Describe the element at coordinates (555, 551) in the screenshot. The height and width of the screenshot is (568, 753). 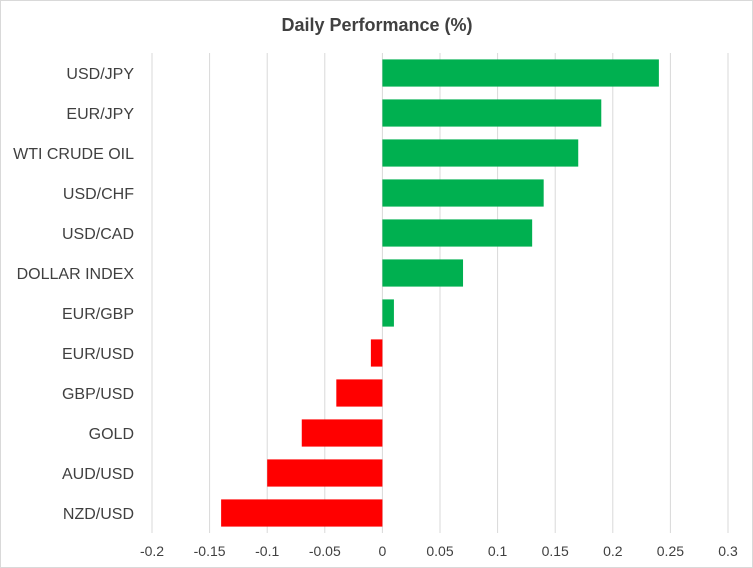
I see `x-tick-label: 0.15` at that location.